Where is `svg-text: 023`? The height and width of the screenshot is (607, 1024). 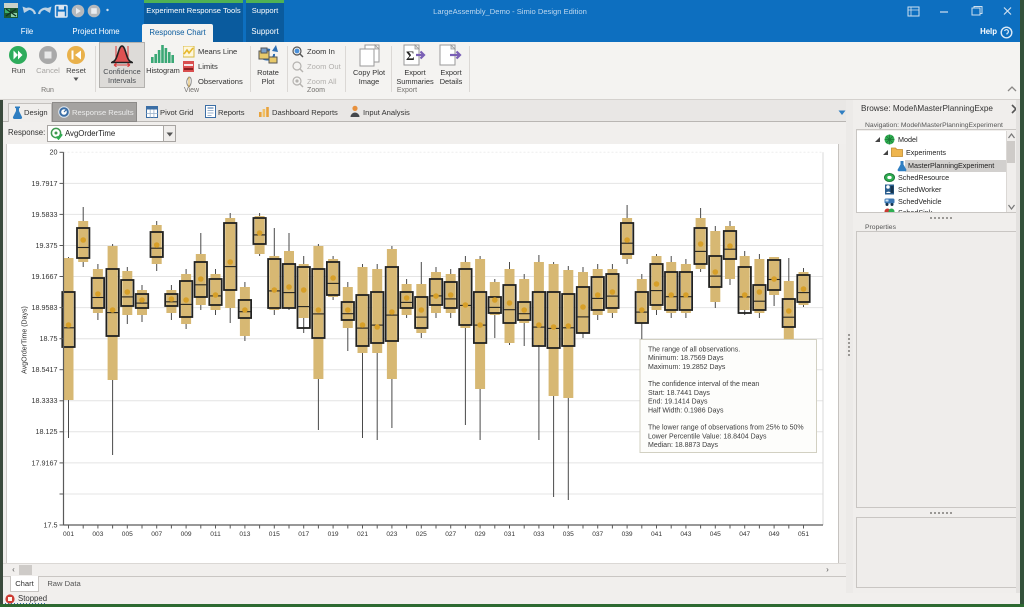
svg-text: 023 is located at coordinates (391, 534).